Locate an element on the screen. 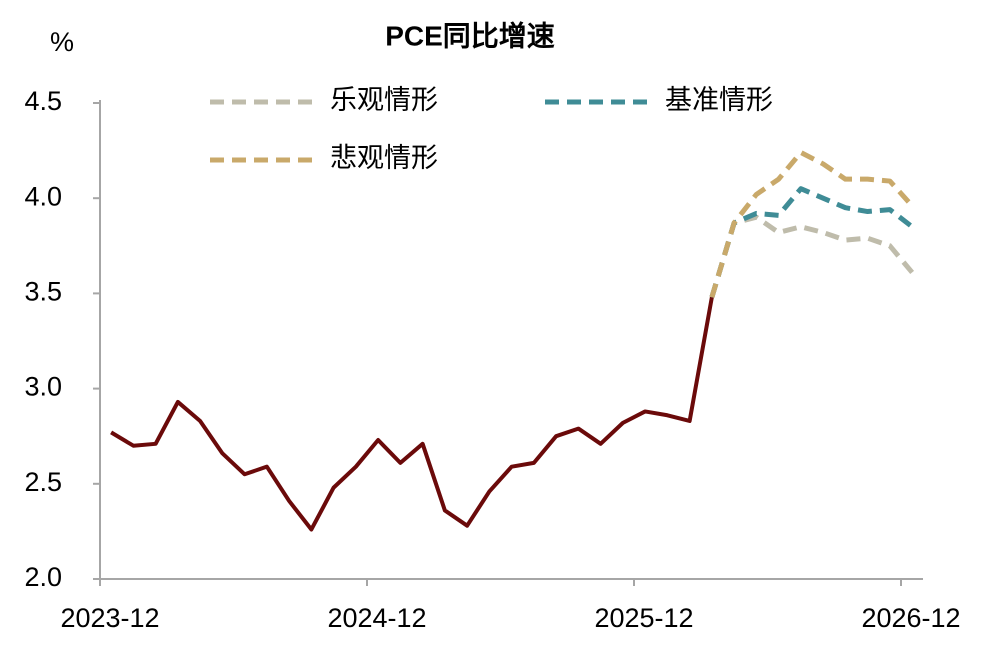 The width and height of the screenshot is (982, 648). legend-label: 乐观情形 is located at coordinates (384, 100).